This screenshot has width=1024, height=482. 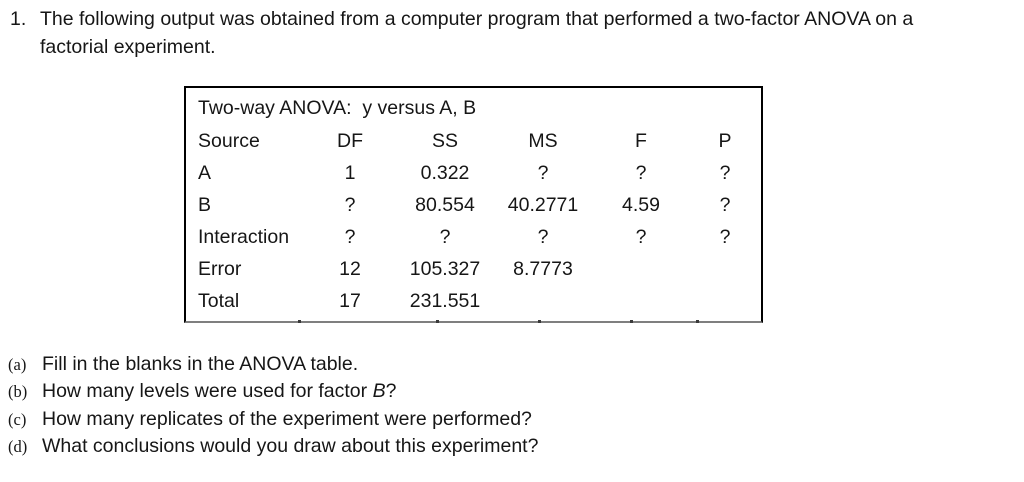 I want to click on cell-f: 4.59, so click(x=641, y=204).